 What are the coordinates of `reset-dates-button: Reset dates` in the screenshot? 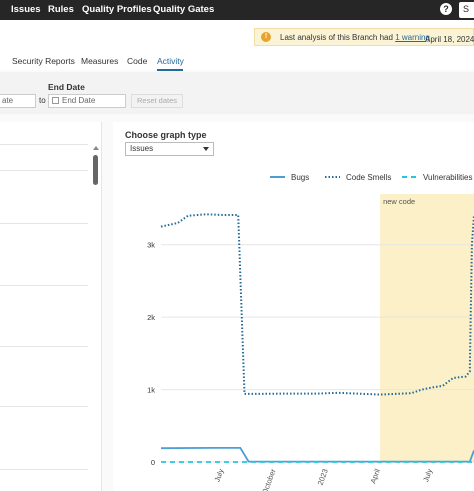 It's located at (157, 101).